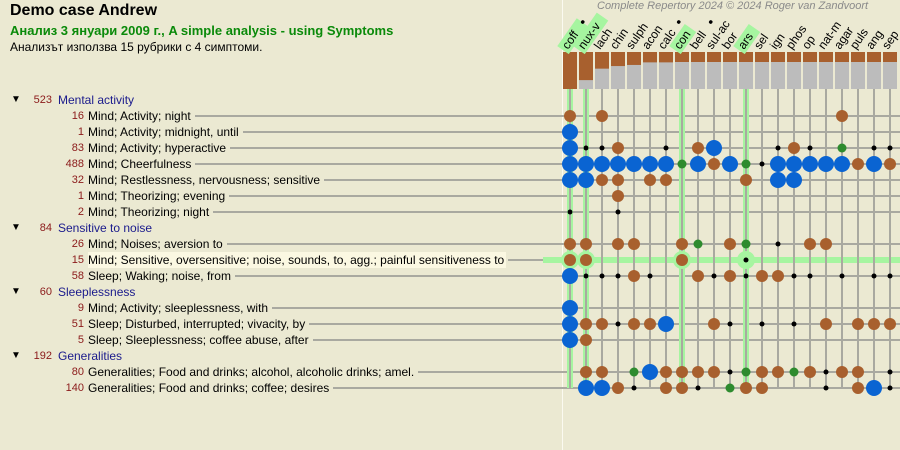  Describe the element at coordinates (280, 292) in the screenshot. I see `symptom-group: ▼ 60 Sleeplessness` at that location.